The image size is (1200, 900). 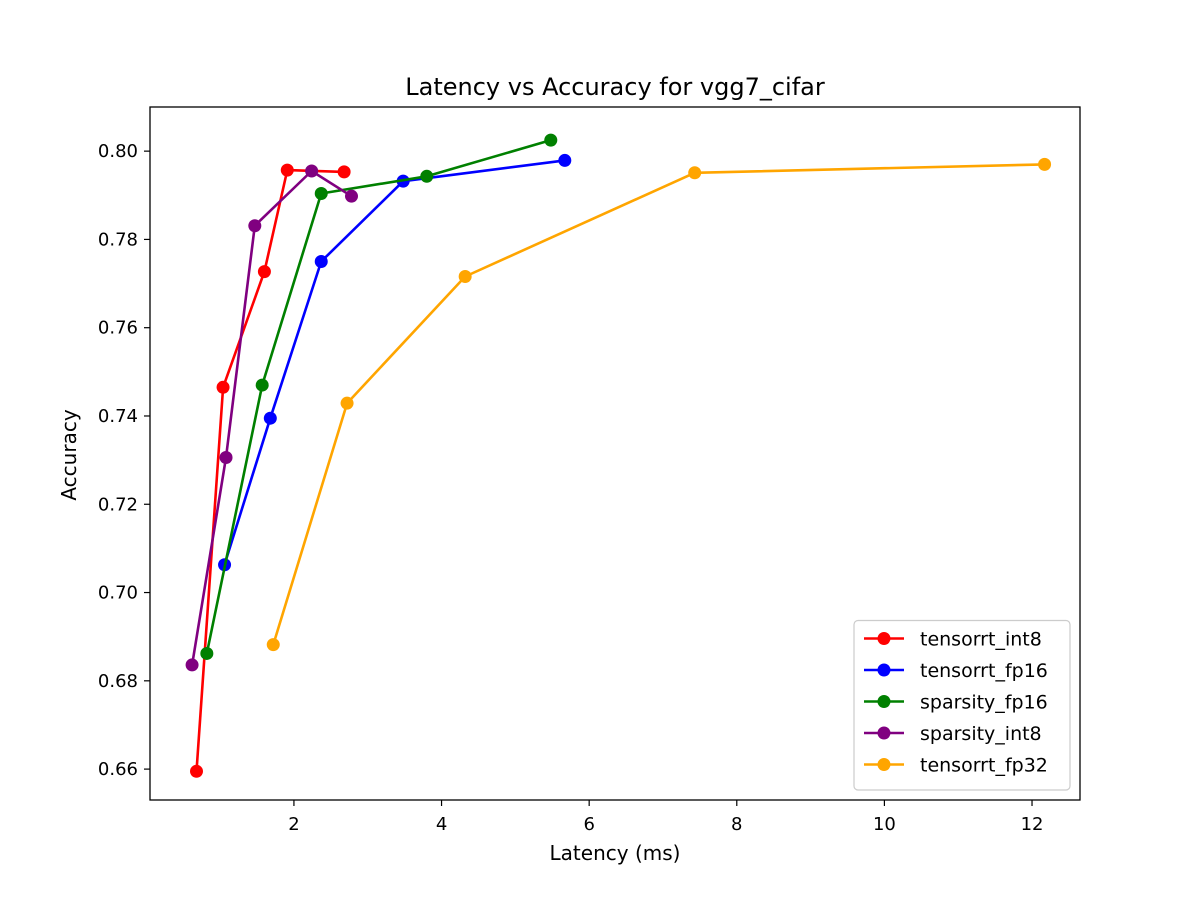 I want to click on legend-item: sparsity_int8, so click(x=953, y=734).